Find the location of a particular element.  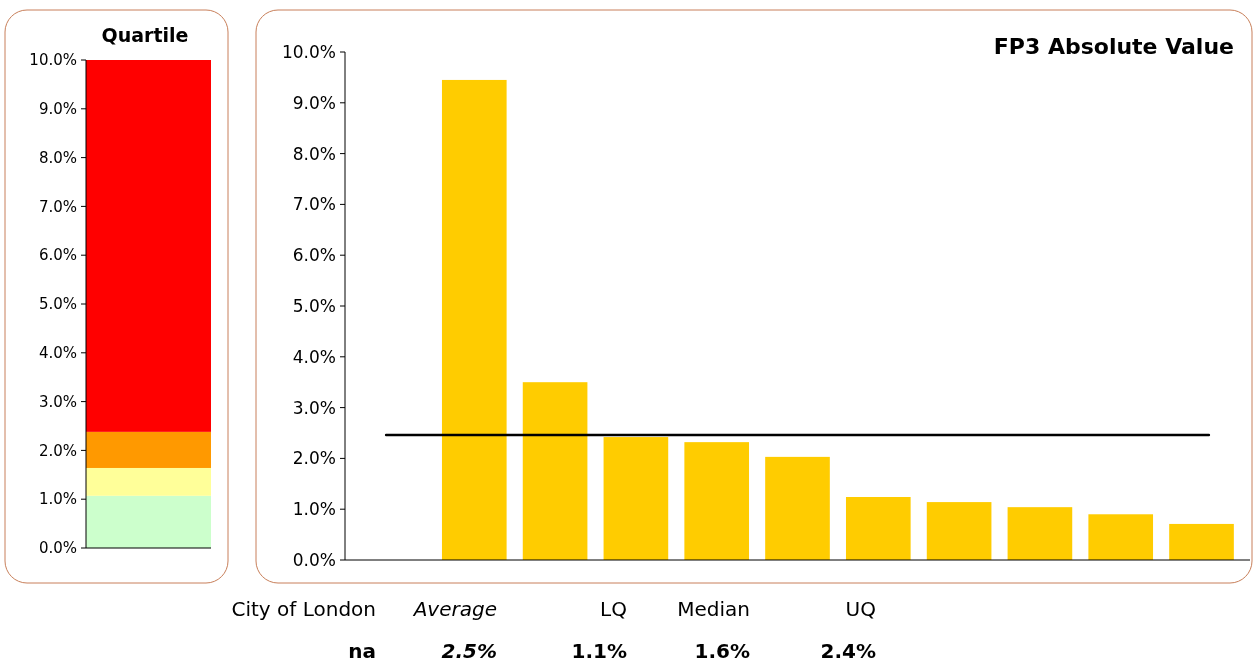

chart-title: FP3 Absolute Value is located at coordinates (1113, 46).